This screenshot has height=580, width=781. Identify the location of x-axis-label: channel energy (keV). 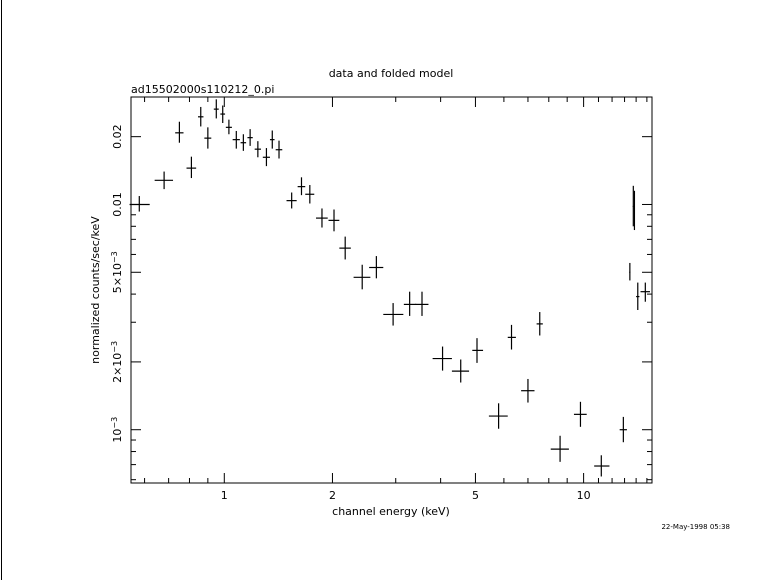
(391, 511).